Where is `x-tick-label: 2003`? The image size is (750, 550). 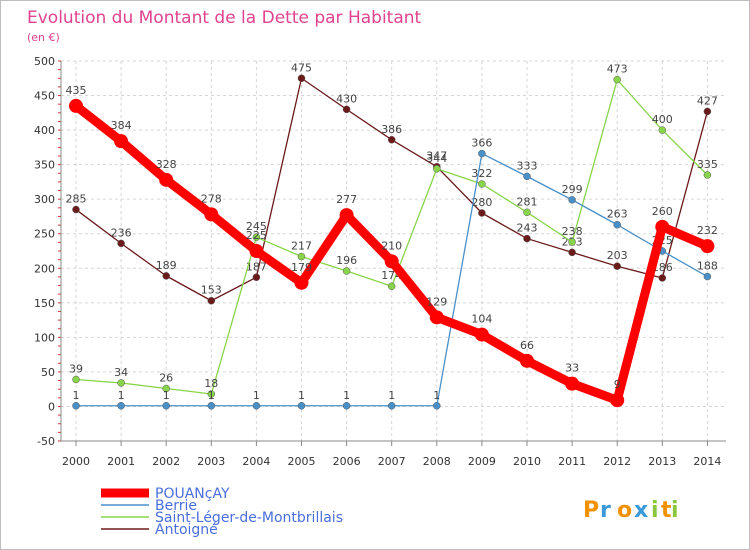 x-tick-label: 2003 is located at coordinates (211, 461).